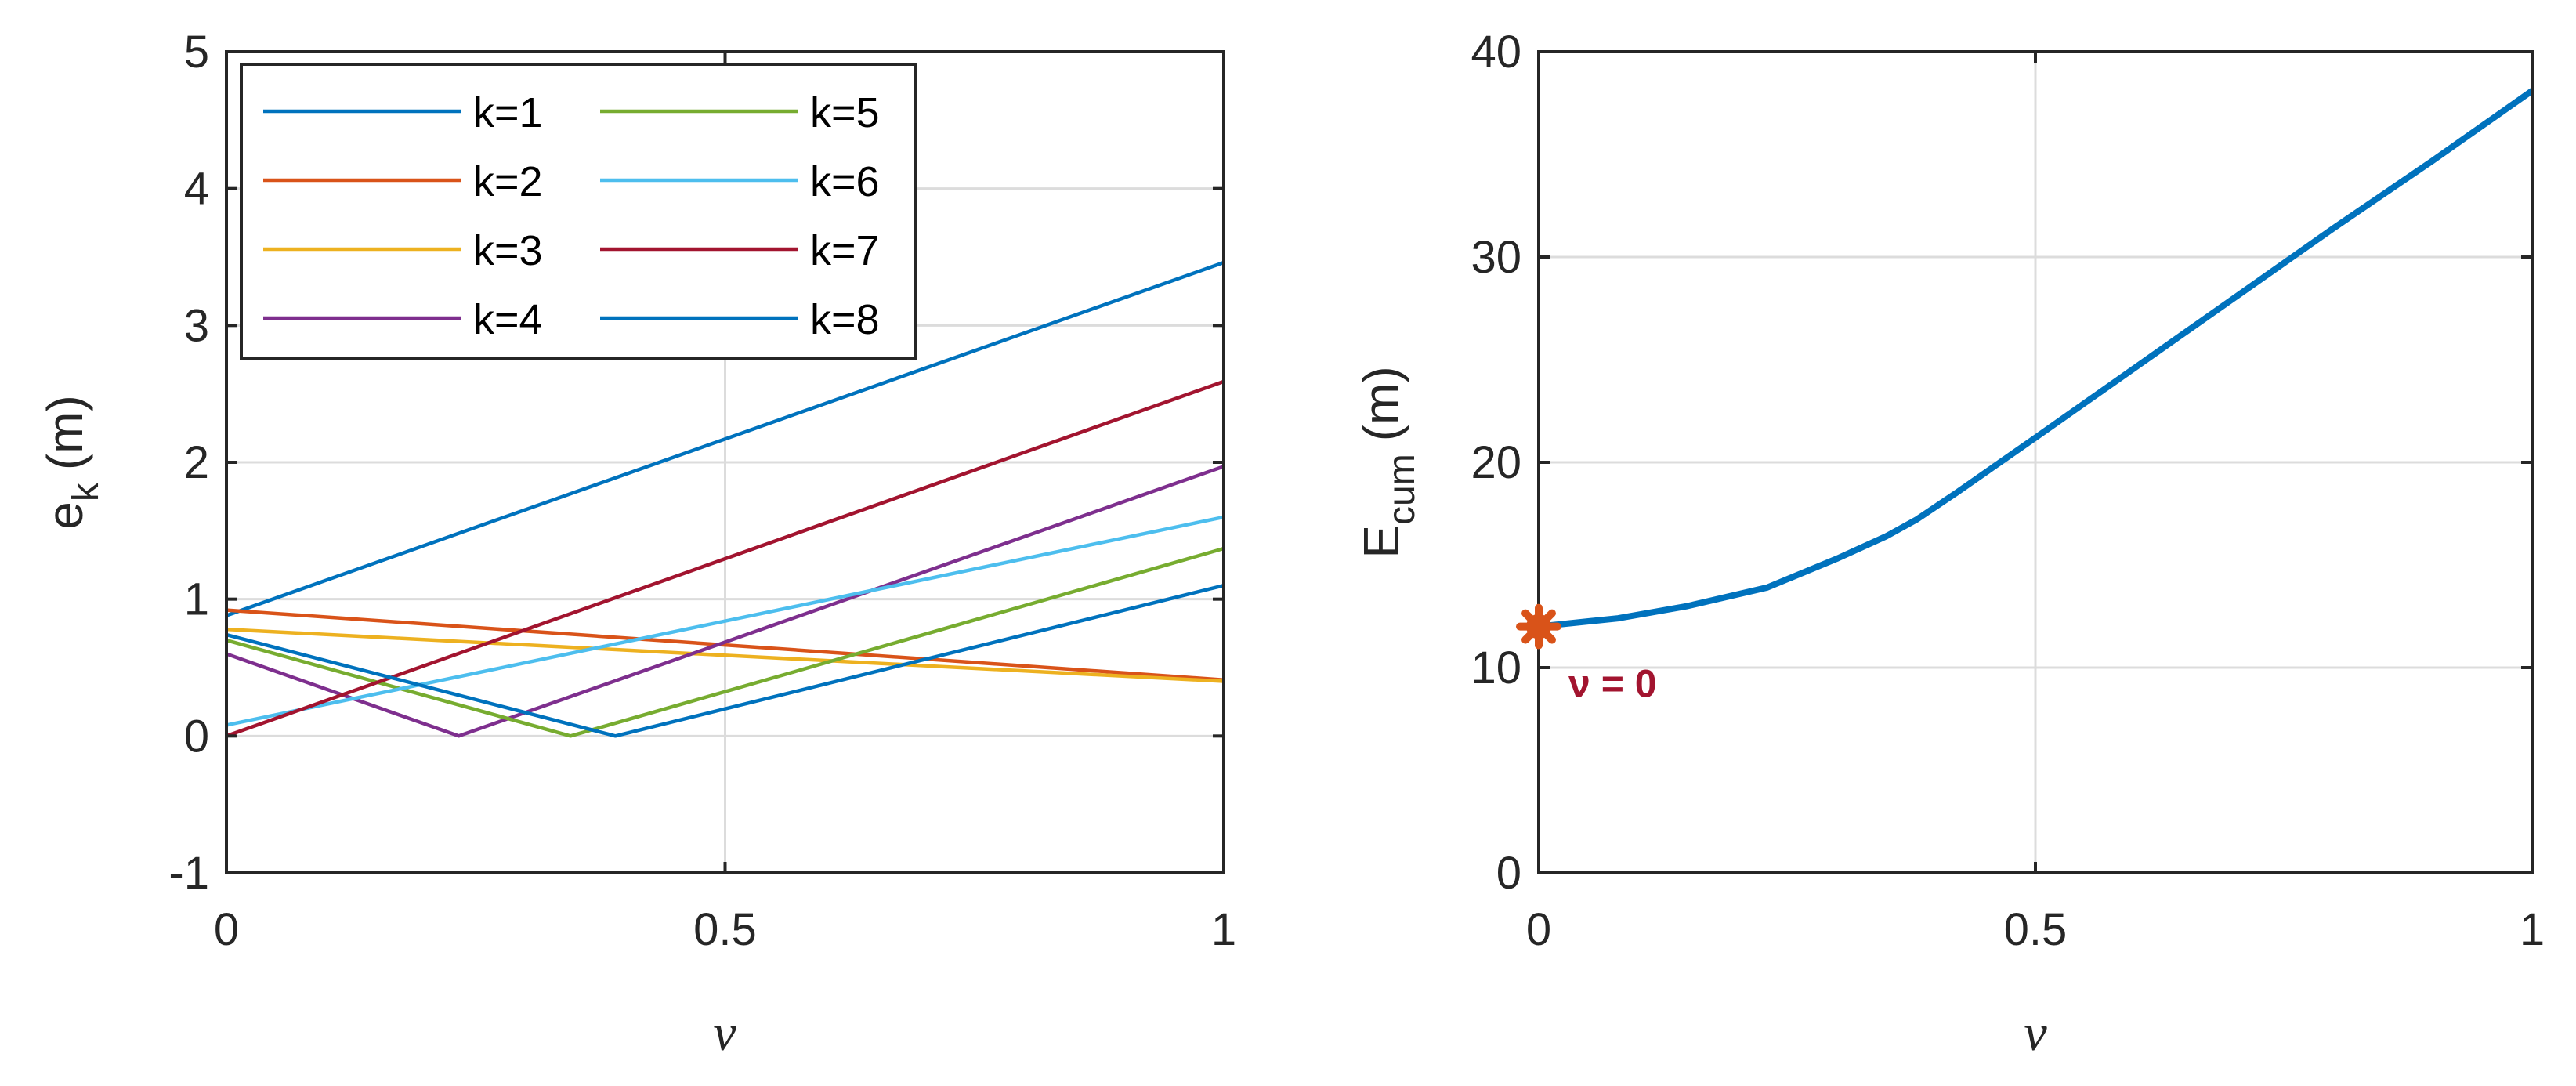 The image size is (2576, 1086). What do you see at coordinates (1496, 668) in the screenshot?
I see `y-tick-label: 10` at bounding box center [1496, 668].